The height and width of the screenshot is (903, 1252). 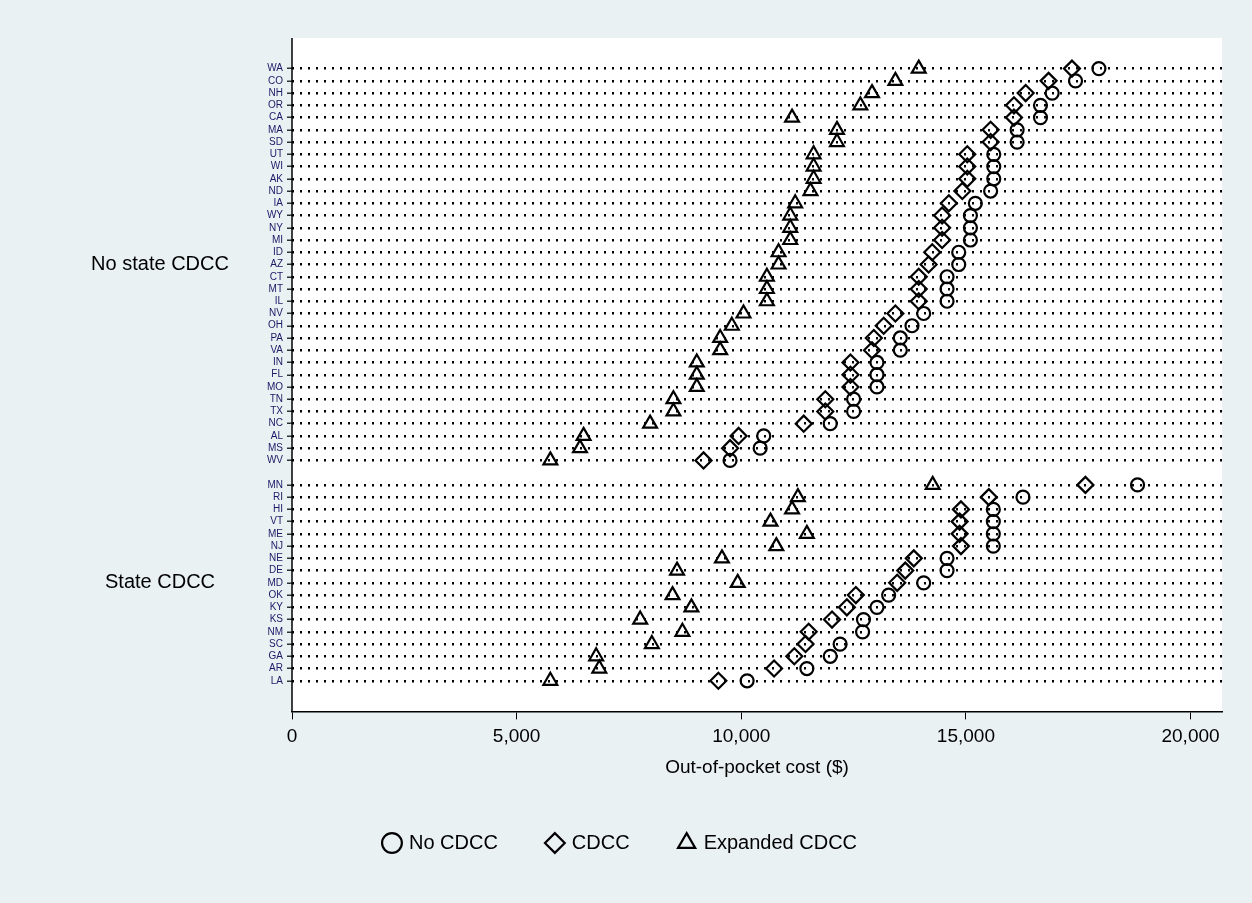 I want to click on y-tick-label: AL, so click(x=277, y=435).